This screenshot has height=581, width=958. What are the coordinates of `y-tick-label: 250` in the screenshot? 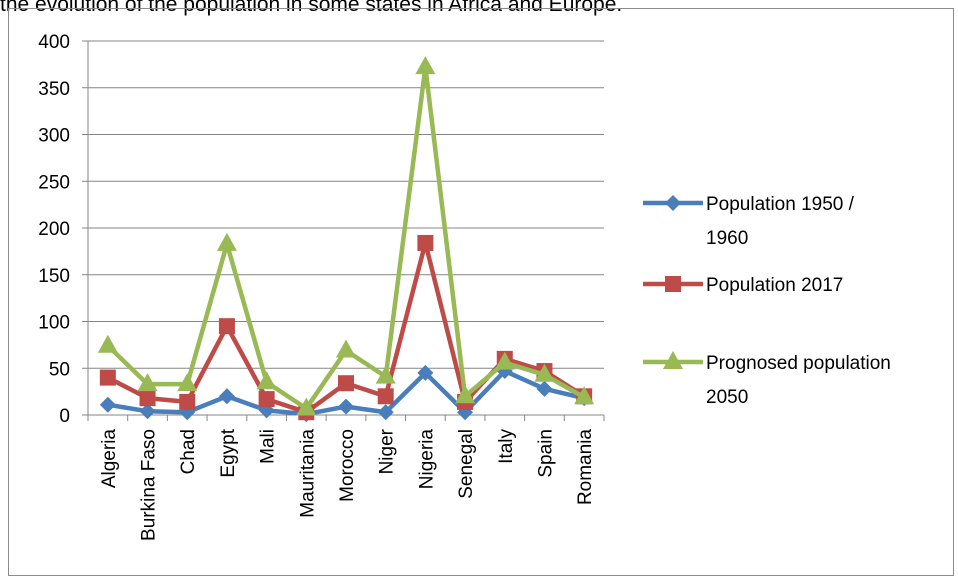 It's located at (54, 182).